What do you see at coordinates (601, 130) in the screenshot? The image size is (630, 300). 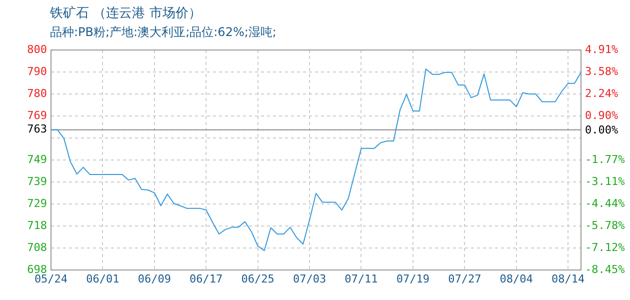 I see `y2-tick-label: 0.00%` at bounding box center [601, 130].